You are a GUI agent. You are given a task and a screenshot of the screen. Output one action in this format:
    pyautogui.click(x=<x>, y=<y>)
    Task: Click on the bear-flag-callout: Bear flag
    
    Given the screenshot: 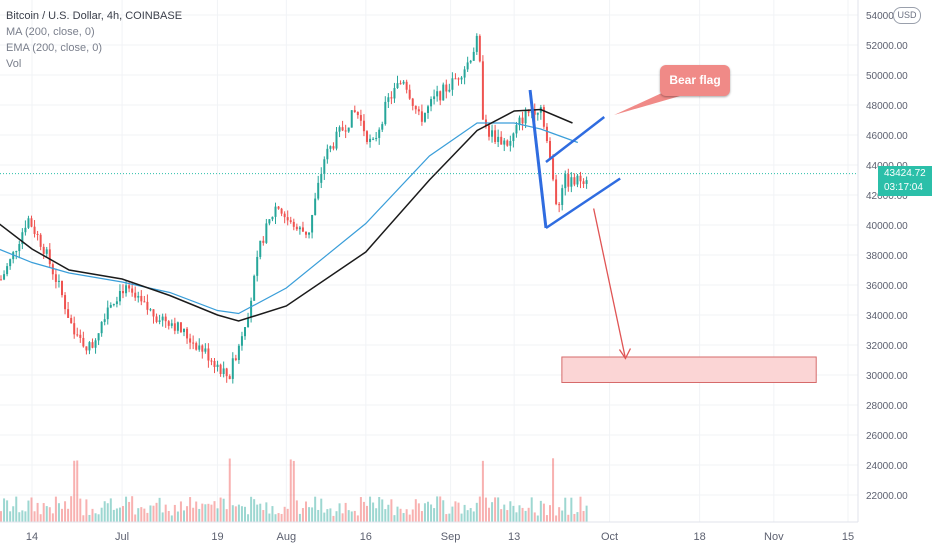 What is the action you would take?
    pyautogui.click(x=695, y=80)
    